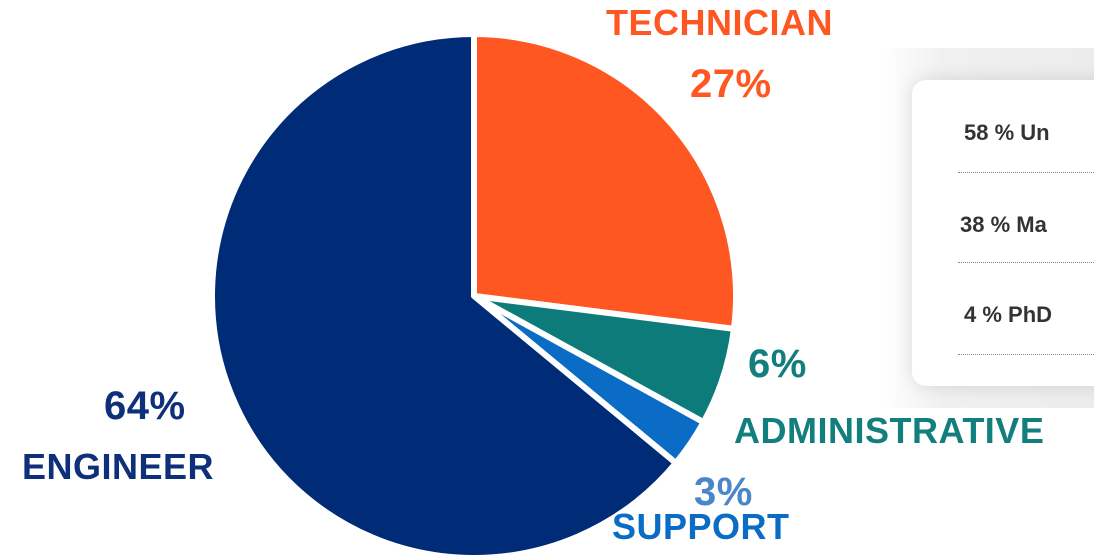  I want to click on slice-technician, so click(605, 181).